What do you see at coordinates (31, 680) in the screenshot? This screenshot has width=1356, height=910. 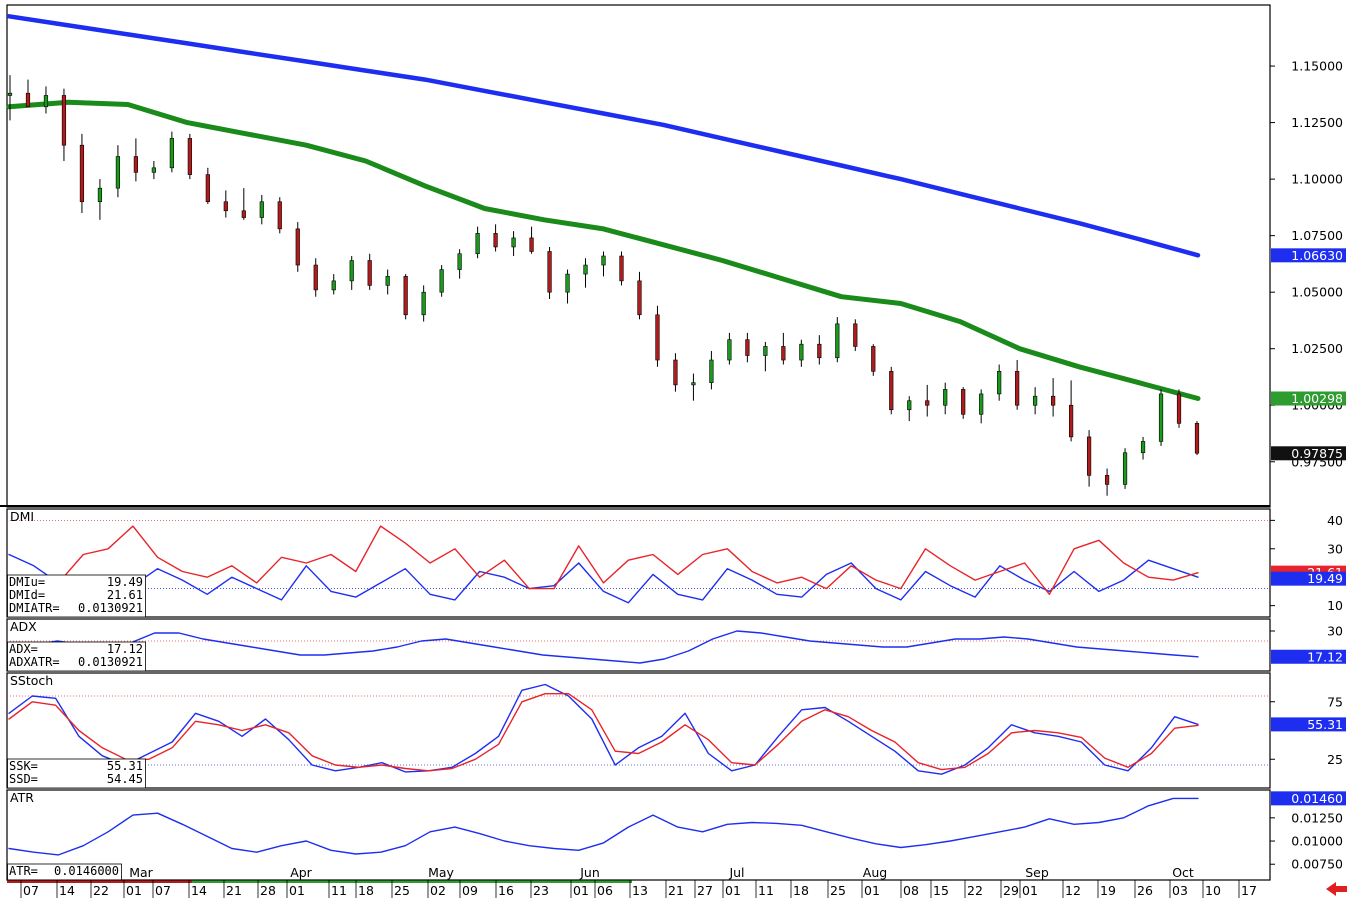 I see `panel-title-3: SStoch` at bounding box center [31, 680].